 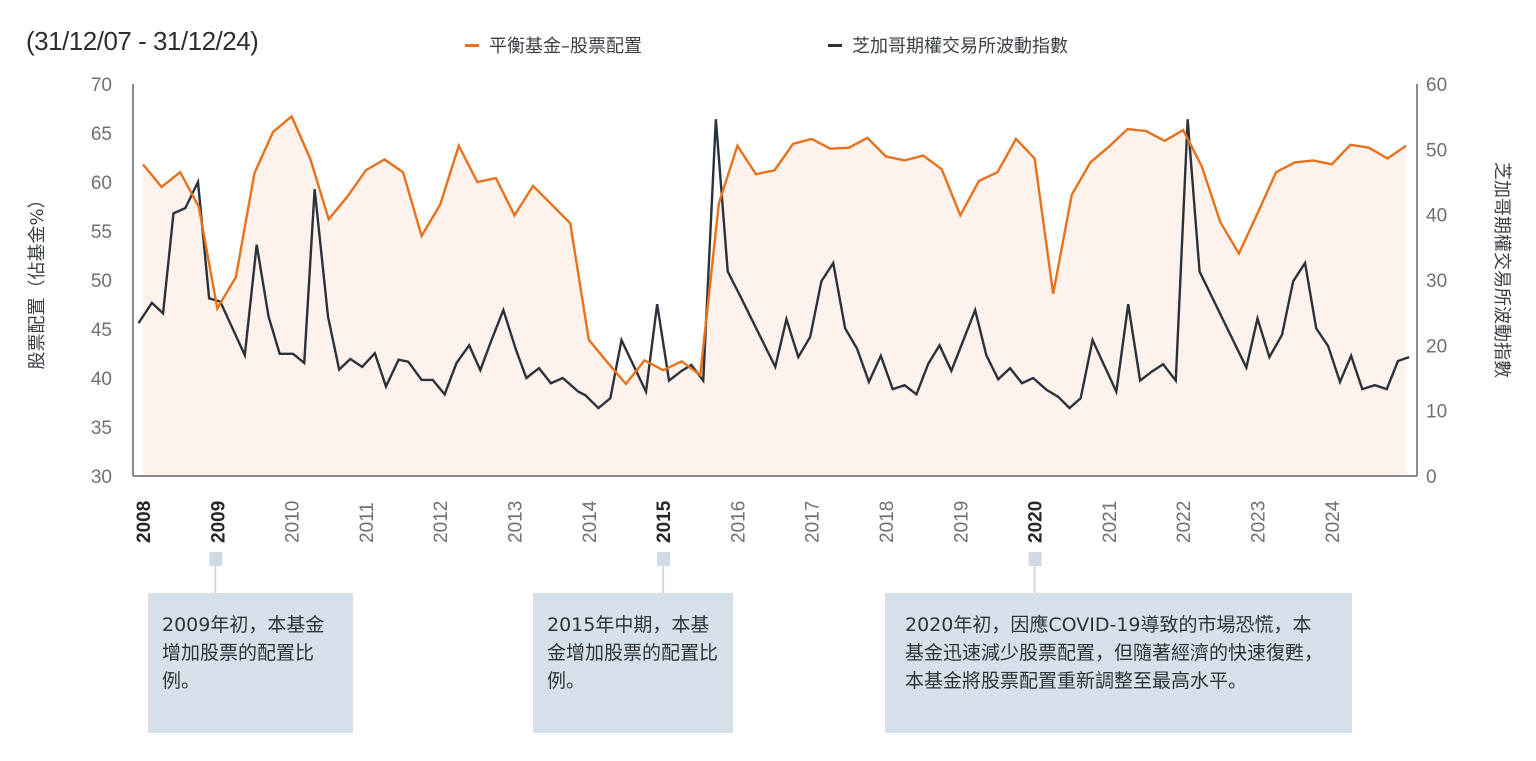 What do you see at coordinates (101, 281) in the screenshot?
I see `y-tick-left-label: 50` at bounding box center [101, 281].